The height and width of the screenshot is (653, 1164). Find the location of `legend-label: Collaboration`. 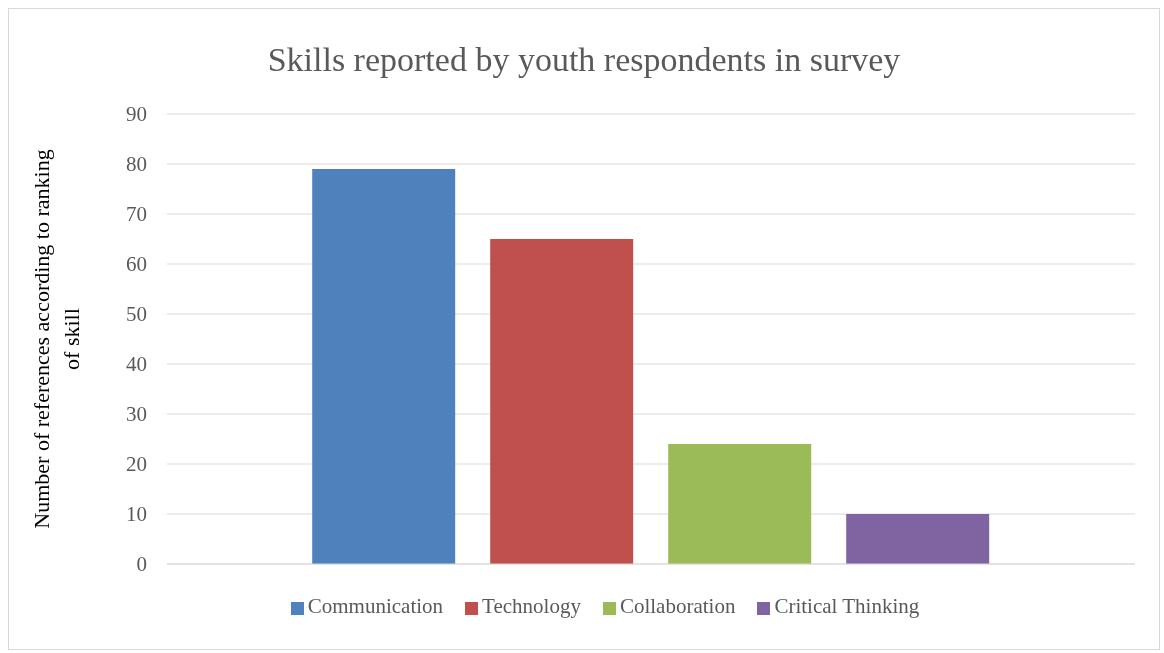

legend-label: Collaboration is located at coordinates (677, 606).